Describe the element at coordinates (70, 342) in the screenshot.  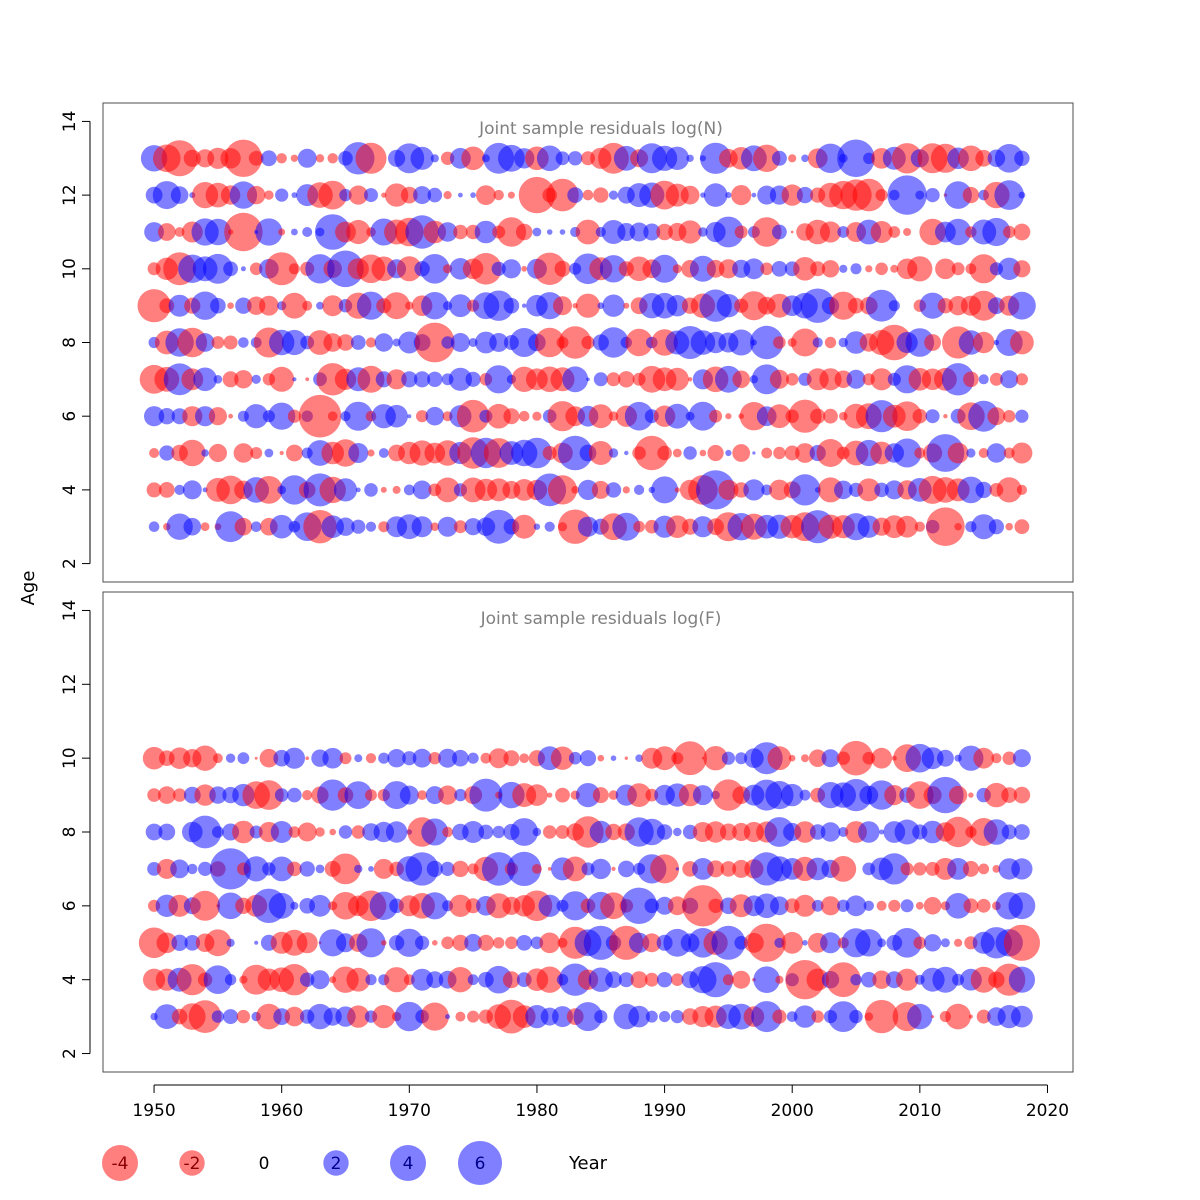
I see `y-tick-label: 8` at that location.